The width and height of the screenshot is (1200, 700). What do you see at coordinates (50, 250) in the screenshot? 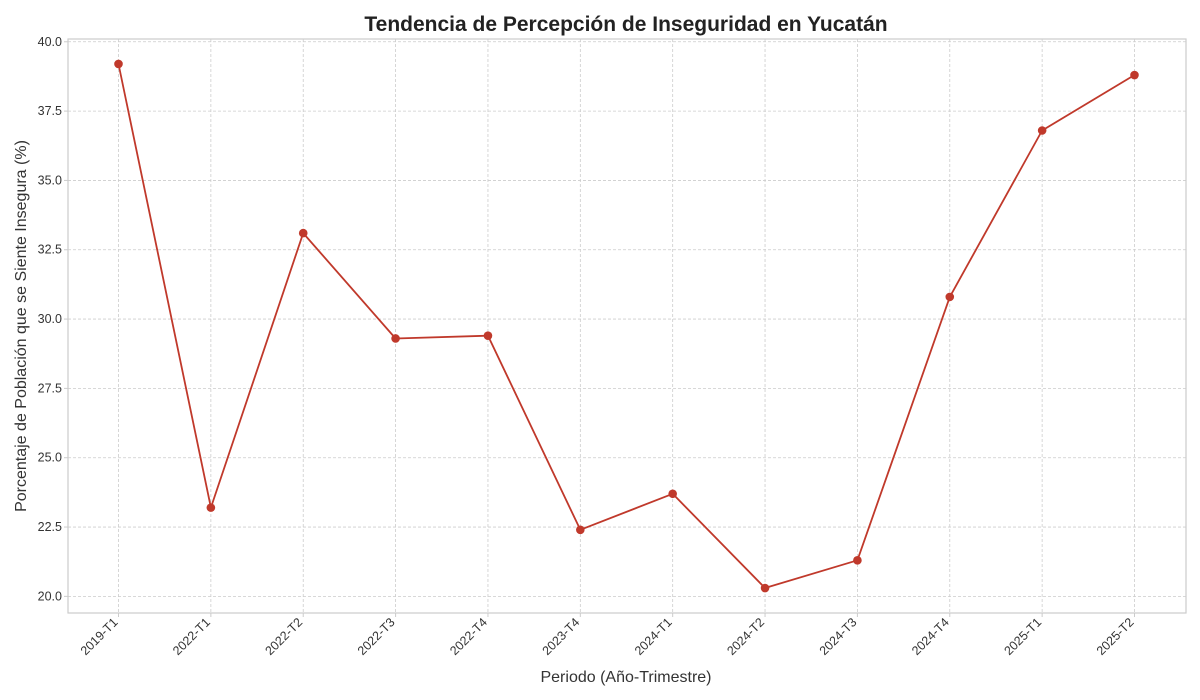
I see `y-tick-label: 32.5` at bounding box center [50, 250].